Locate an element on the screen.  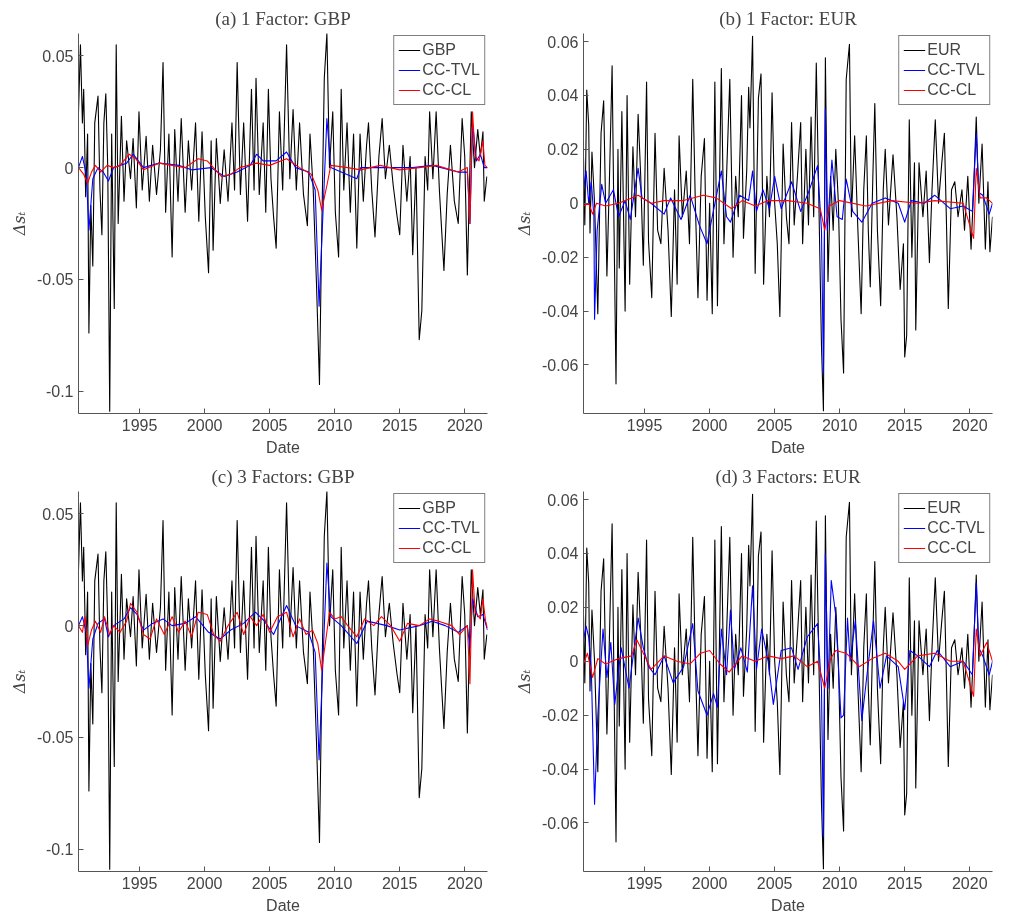
chart-title: (b) 1 Factor: EUR is located at coordinates (788, 18).